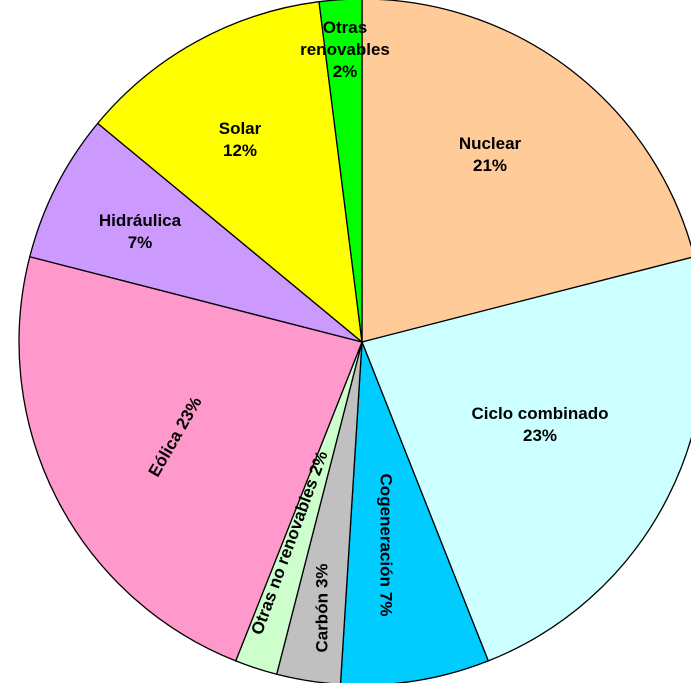 This screenshot has width=691, height=683. Describe the element at coordinates (490, 143) in the screenshot. I see `category-label: Nuclear` at that location.